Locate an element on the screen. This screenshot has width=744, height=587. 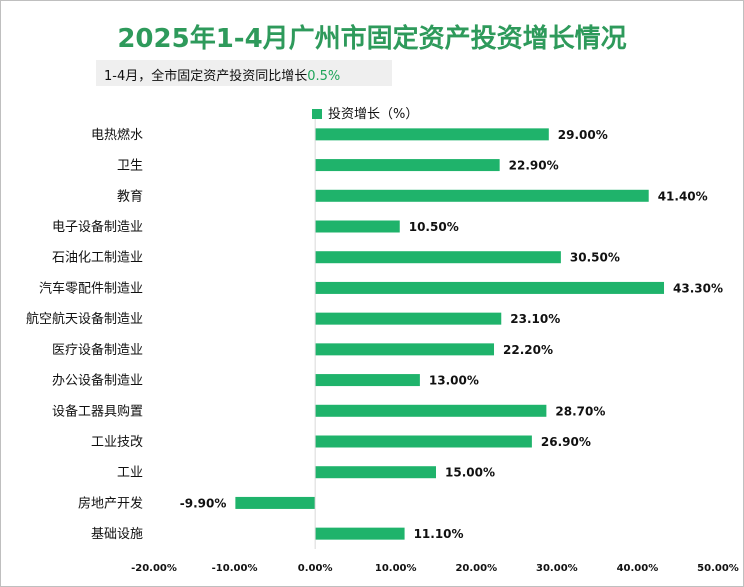
subtitle-text: 1-4月，全市固定资产投资同比增长 is located at coordinates (206, 76).